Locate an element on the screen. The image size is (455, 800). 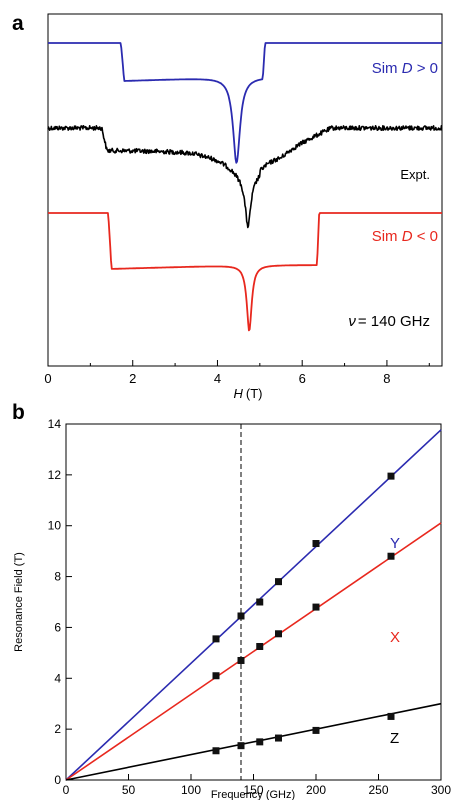
panel-a-x-tick-label: 2 is located at coordinates (132, 378).